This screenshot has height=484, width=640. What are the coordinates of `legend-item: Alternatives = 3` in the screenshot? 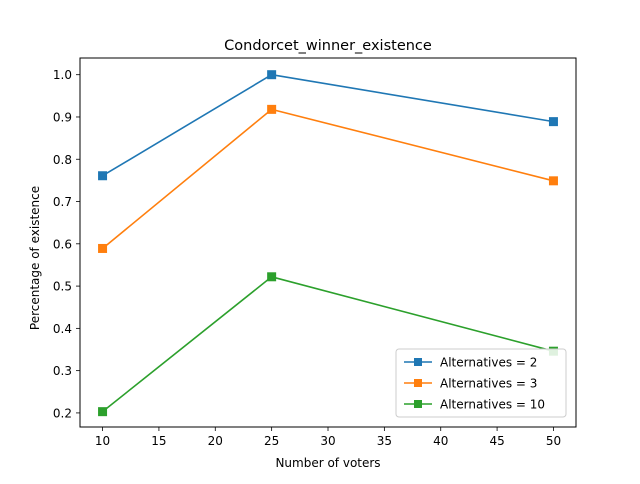 It's located at (470, 384).